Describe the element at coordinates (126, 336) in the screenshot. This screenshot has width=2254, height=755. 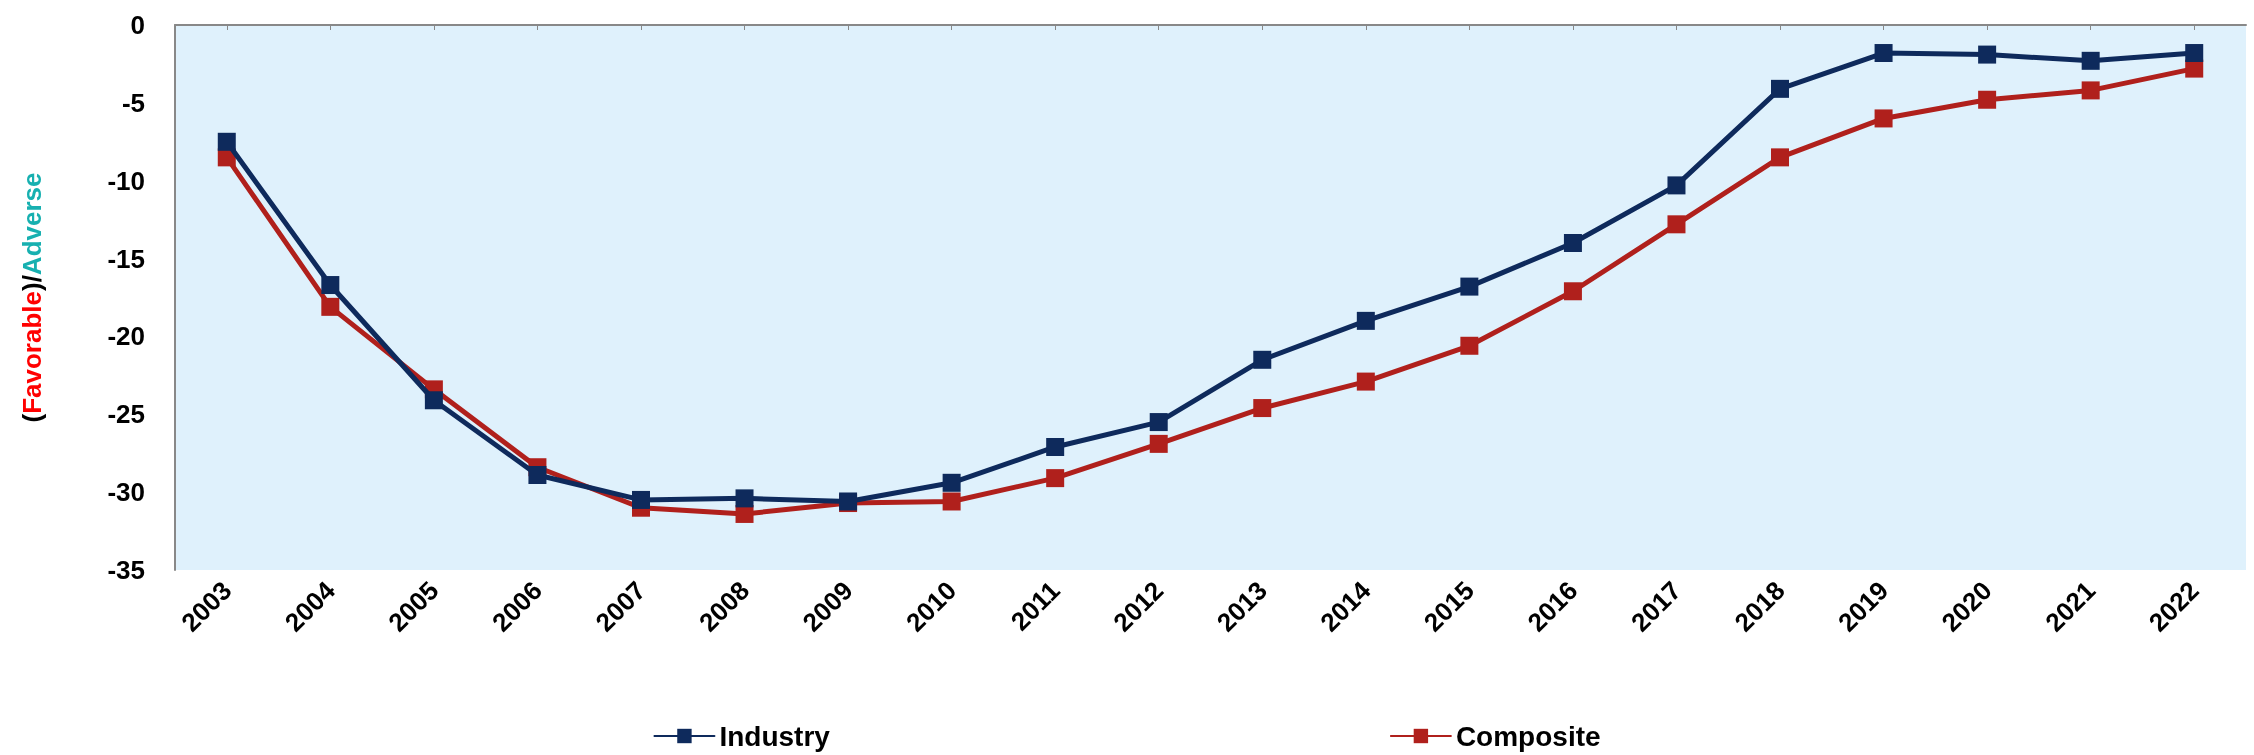
I see `y-tick-label: -20` at that location.